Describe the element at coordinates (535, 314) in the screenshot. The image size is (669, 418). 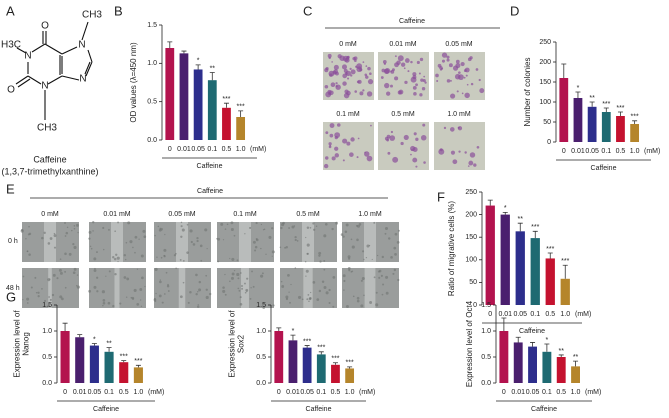
I see `x-tick-label: 0.1` at that location.